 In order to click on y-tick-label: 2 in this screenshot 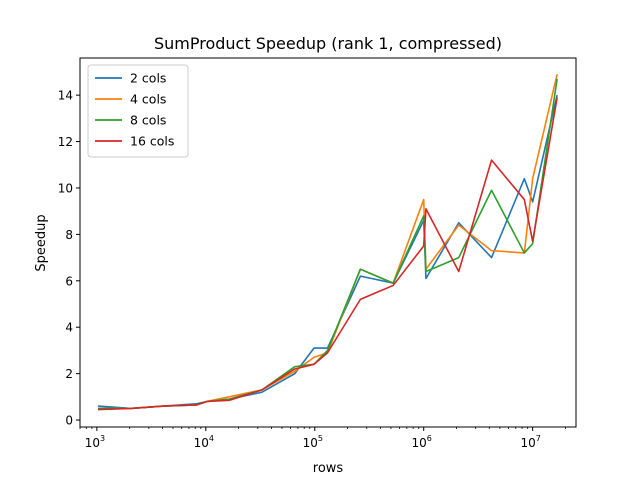, I will do `click(69, 374)`.